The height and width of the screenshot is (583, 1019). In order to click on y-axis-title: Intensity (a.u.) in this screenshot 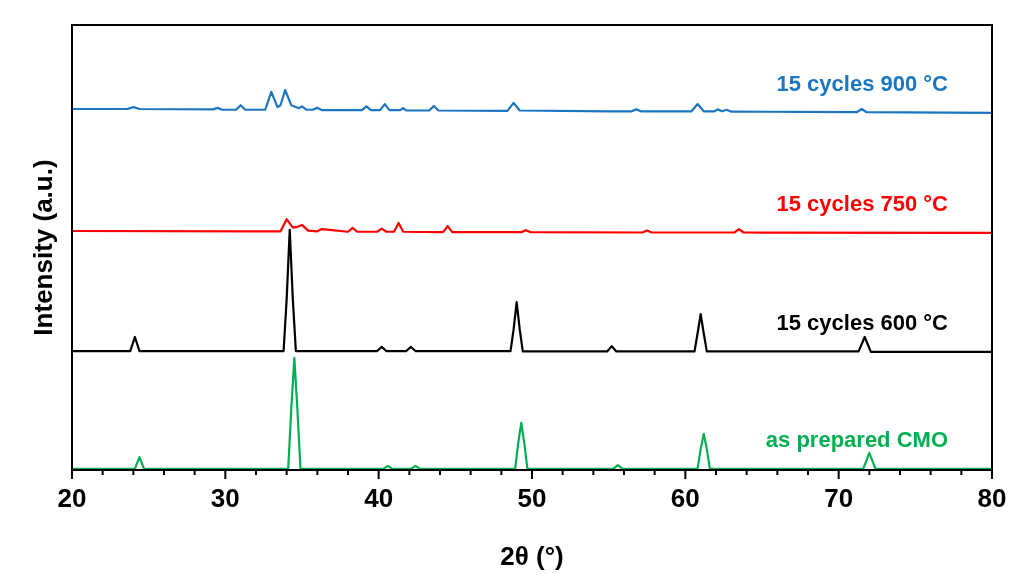, I will do `click(43, 247)`.